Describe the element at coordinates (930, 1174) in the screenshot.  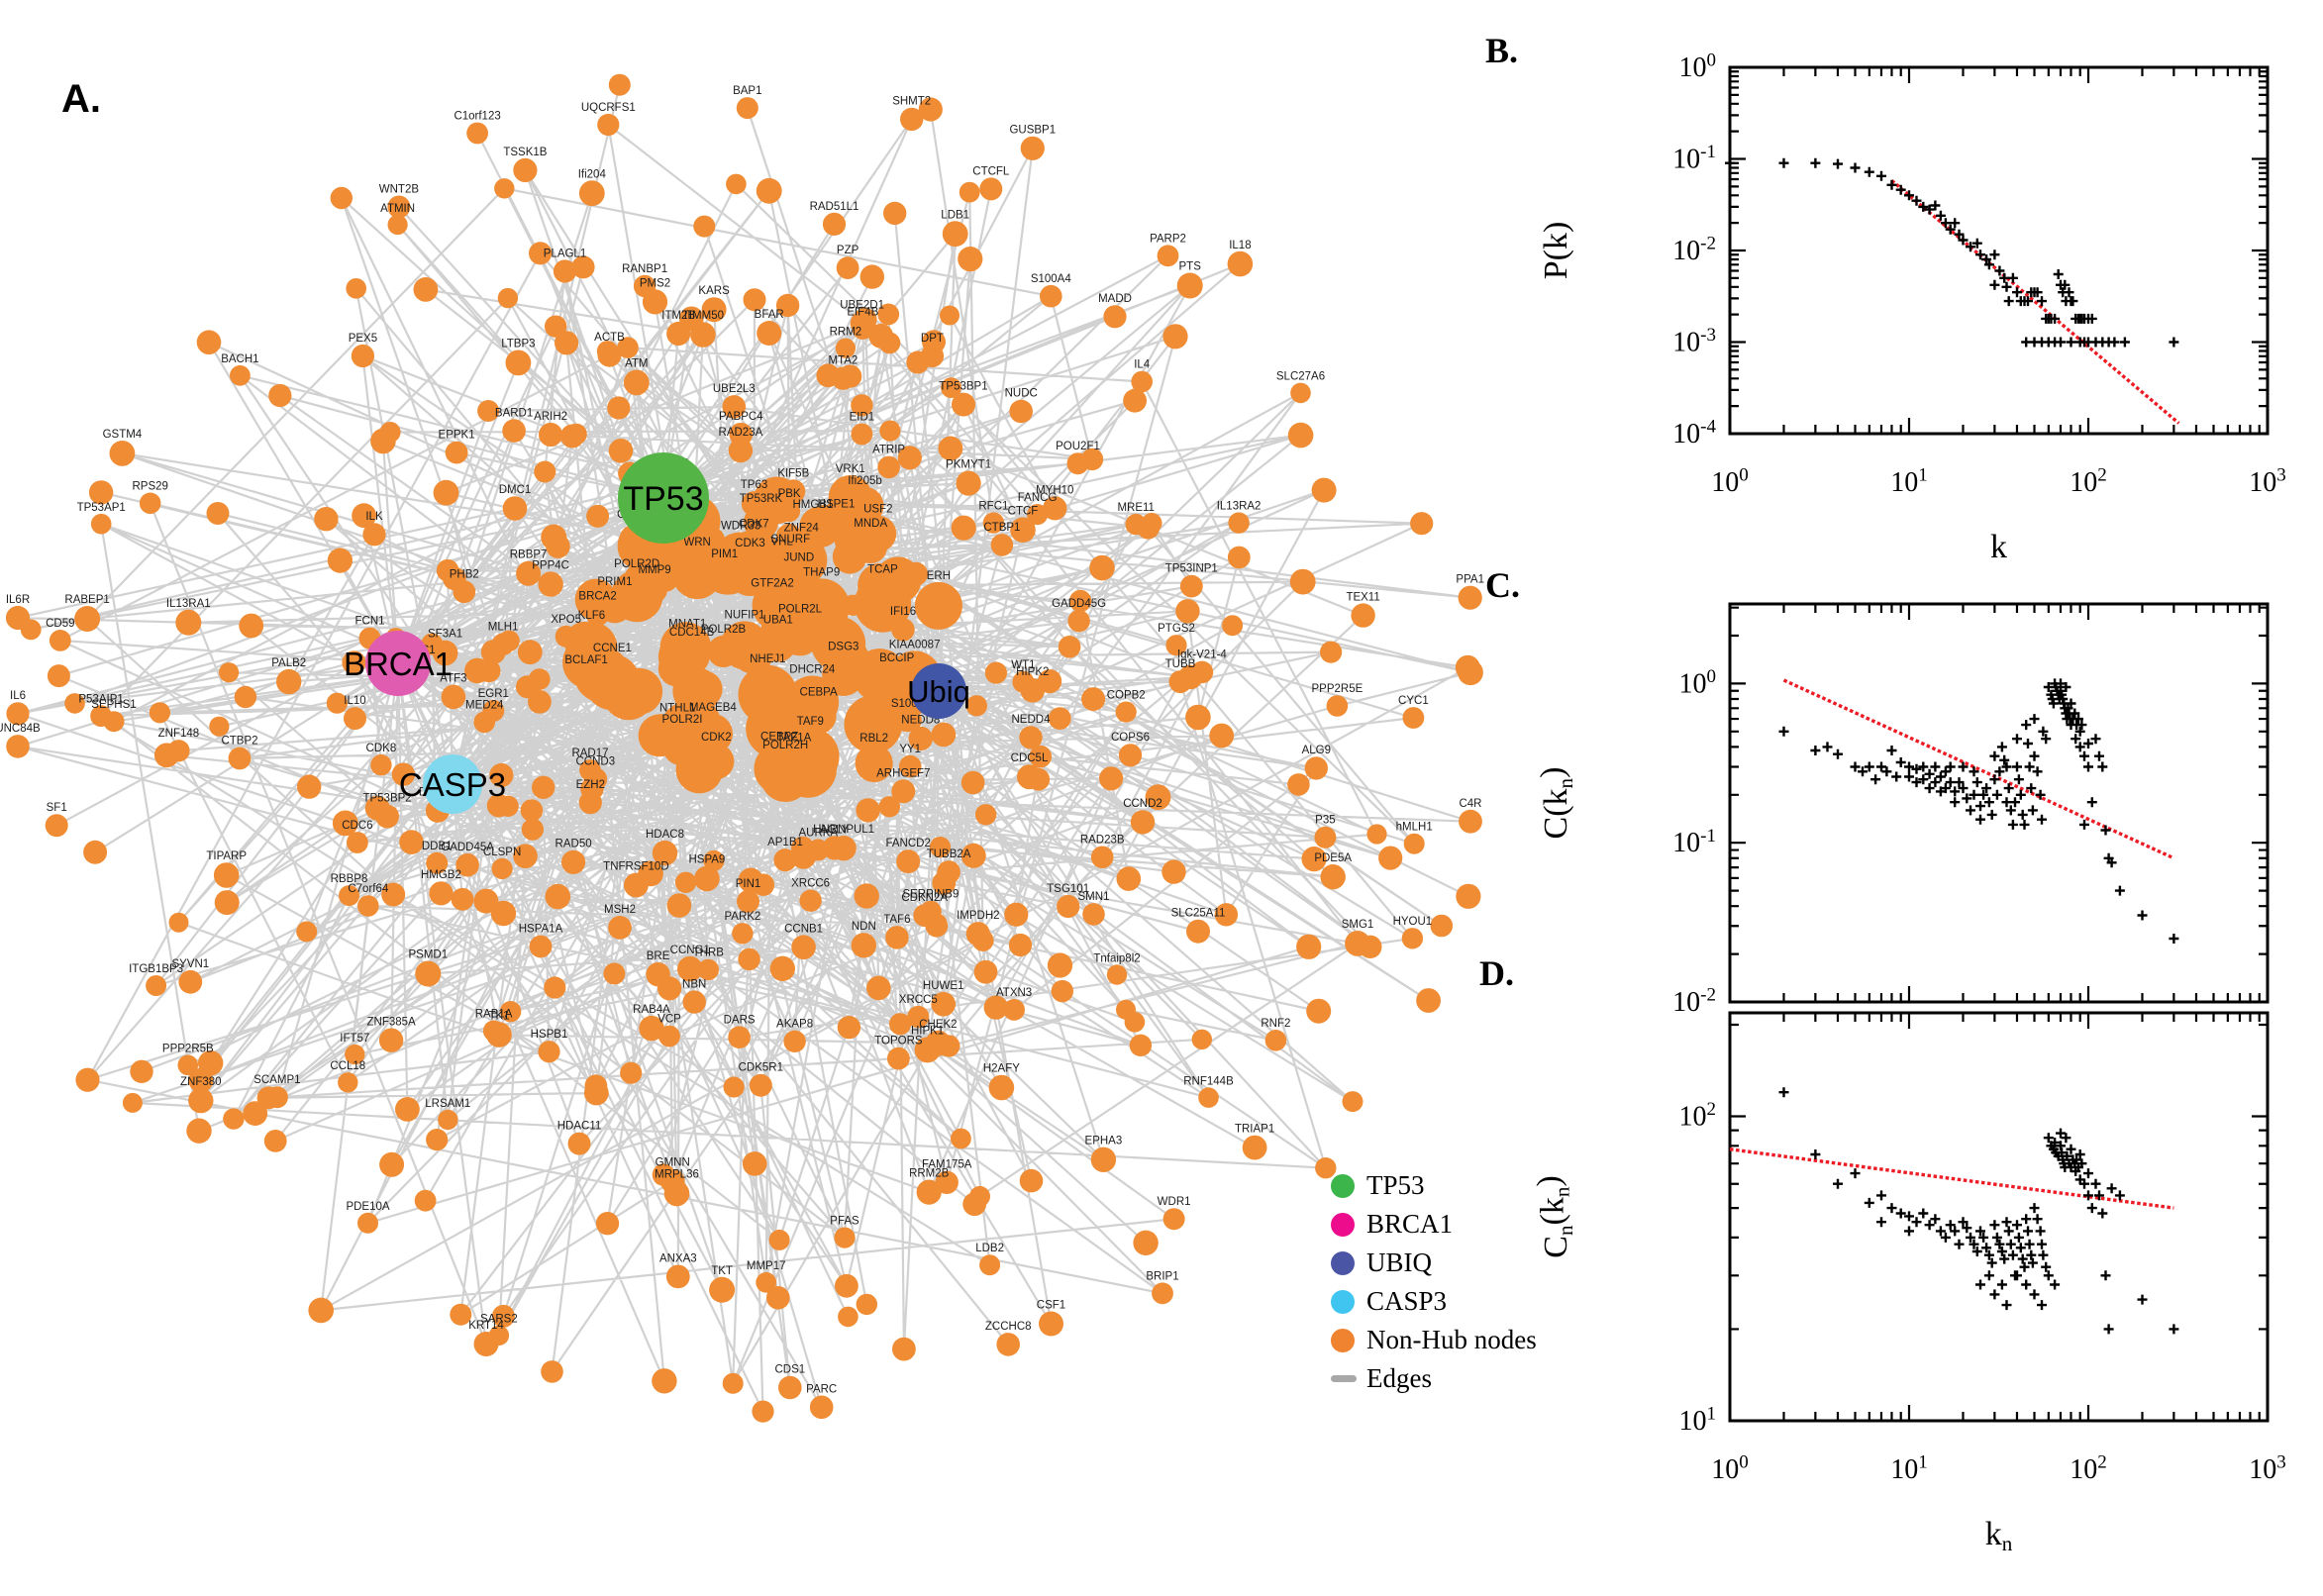
I see `gene-label: RRM2B` at that location.